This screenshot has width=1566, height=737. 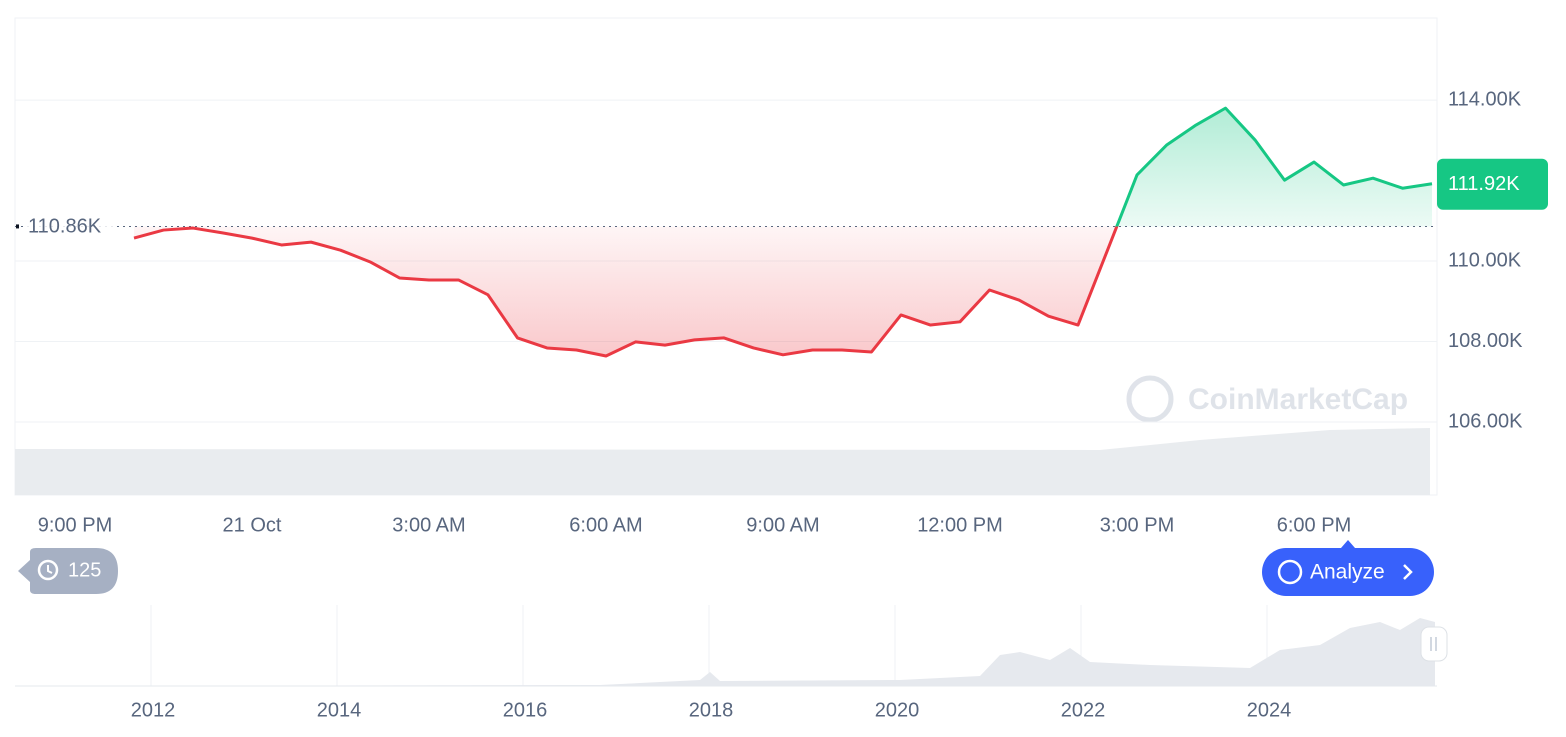 What do you see at coordinates (725, 652) in the screenshot?
I see `navigator-area` at bounding box center [725, 652].